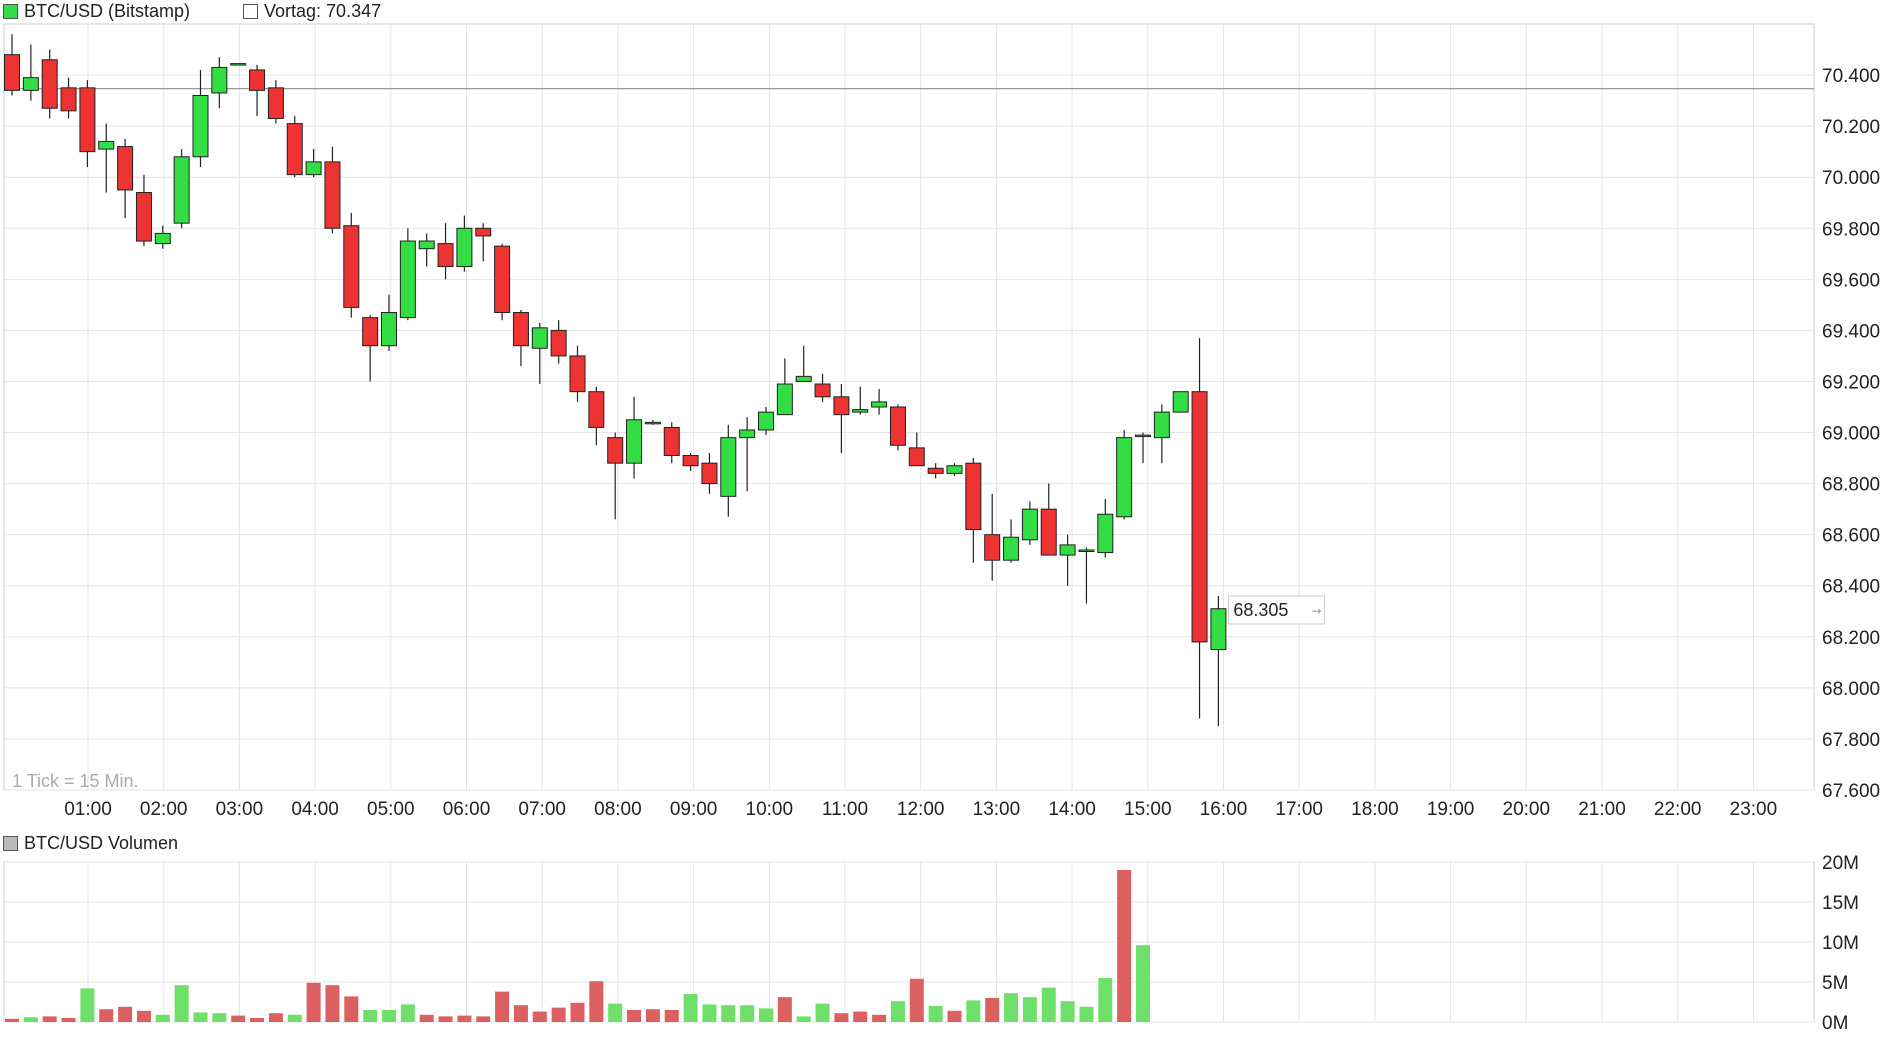  What do you see at coordinates (88, 809) in the screenshot?
I see `x-tick-label: 01:00` at bounding box center [88, 809].